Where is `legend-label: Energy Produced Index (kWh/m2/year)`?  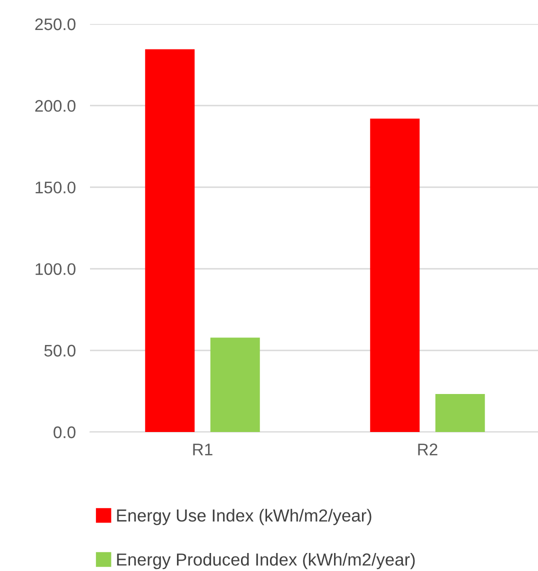
legend-label: Energy Produced Index (kWh/m2/year) is located at coordinates (266, 561).